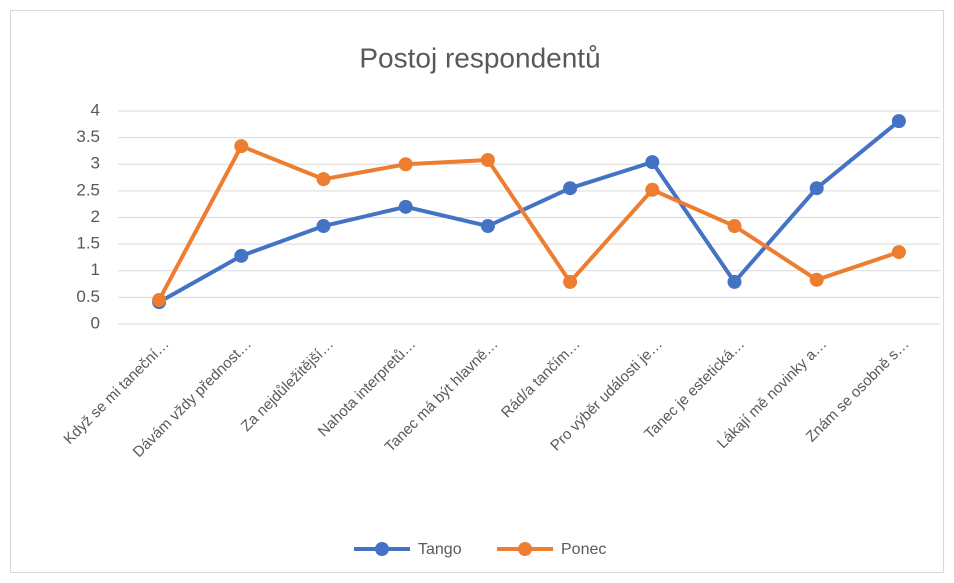 The image size is (954, 583). I want to click on y-tick-label: 2.5, so click(88, 189).